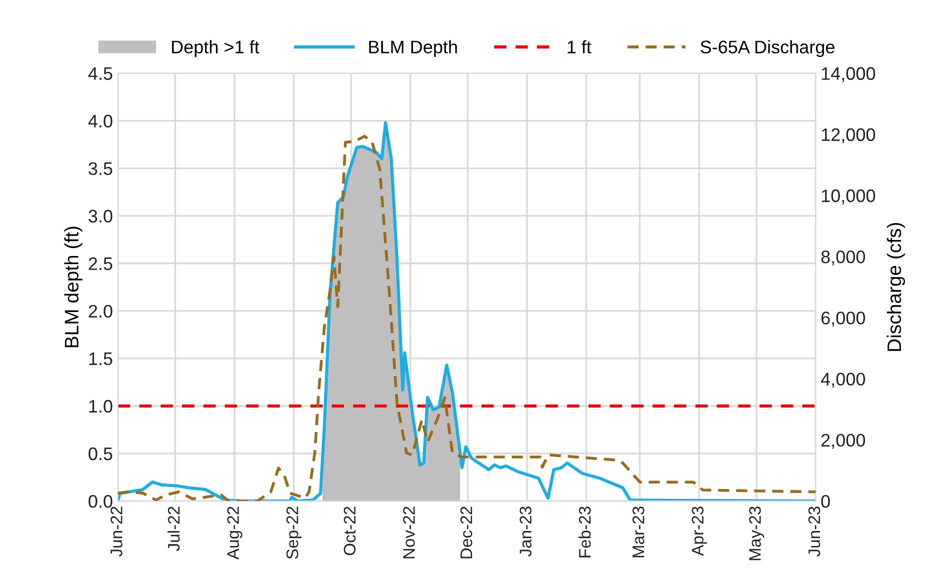 The image size is (943, 586). What do you see at coordinates (843, 258) in the screenshot?
I see `y2-tick-label: 8,000` at bounding box center [843, 258].